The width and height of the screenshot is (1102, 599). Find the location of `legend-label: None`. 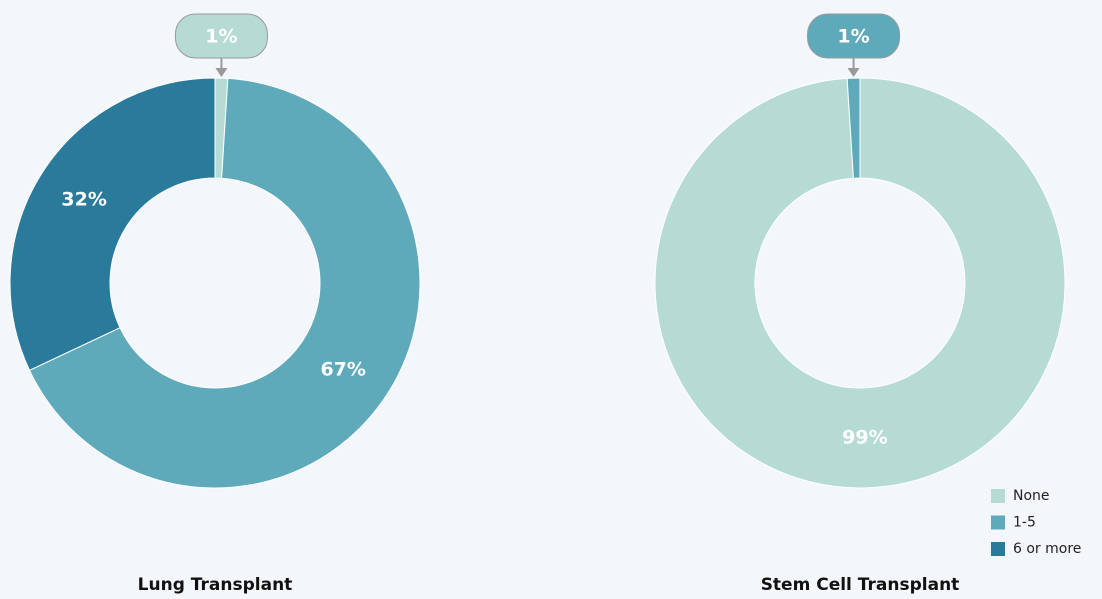

legend-label: None is located at coordinates (1031, 496).